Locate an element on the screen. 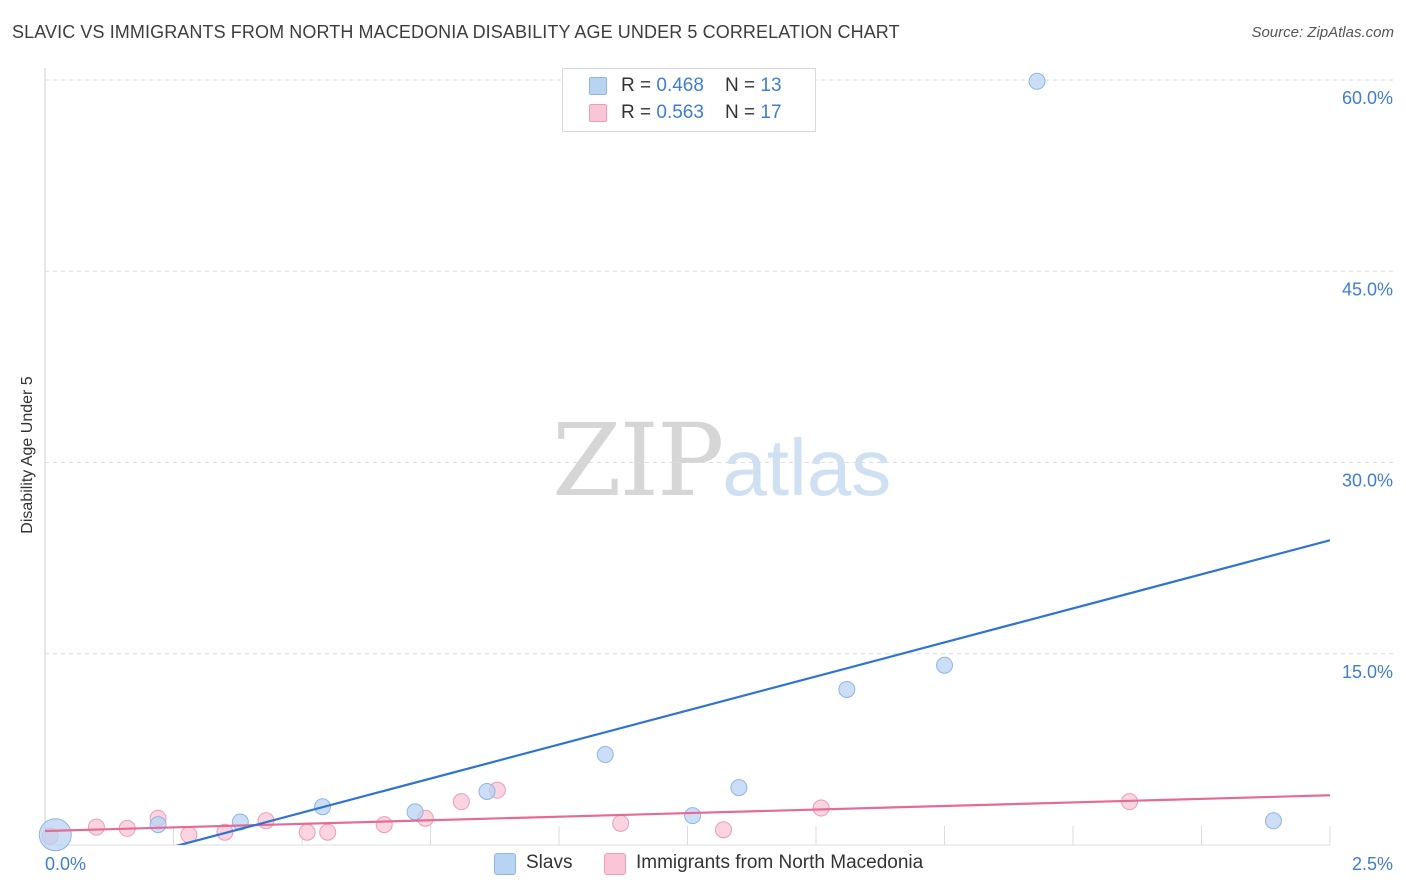 The height and width of the screenshot is (892, 1406). trend-line-macedonia is located at coordinates (687, 813).